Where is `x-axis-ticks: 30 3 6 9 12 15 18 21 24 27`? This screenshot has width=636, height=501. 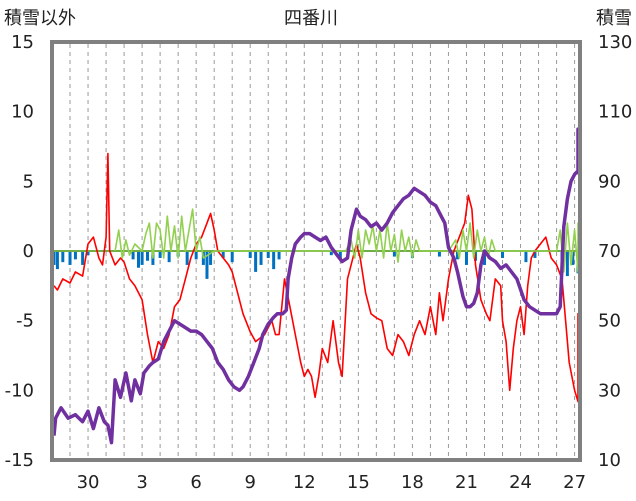 x-axis-ticks: 30 3 6 9 12 15 18 21 24 27 is located at coordinates (331, 482).